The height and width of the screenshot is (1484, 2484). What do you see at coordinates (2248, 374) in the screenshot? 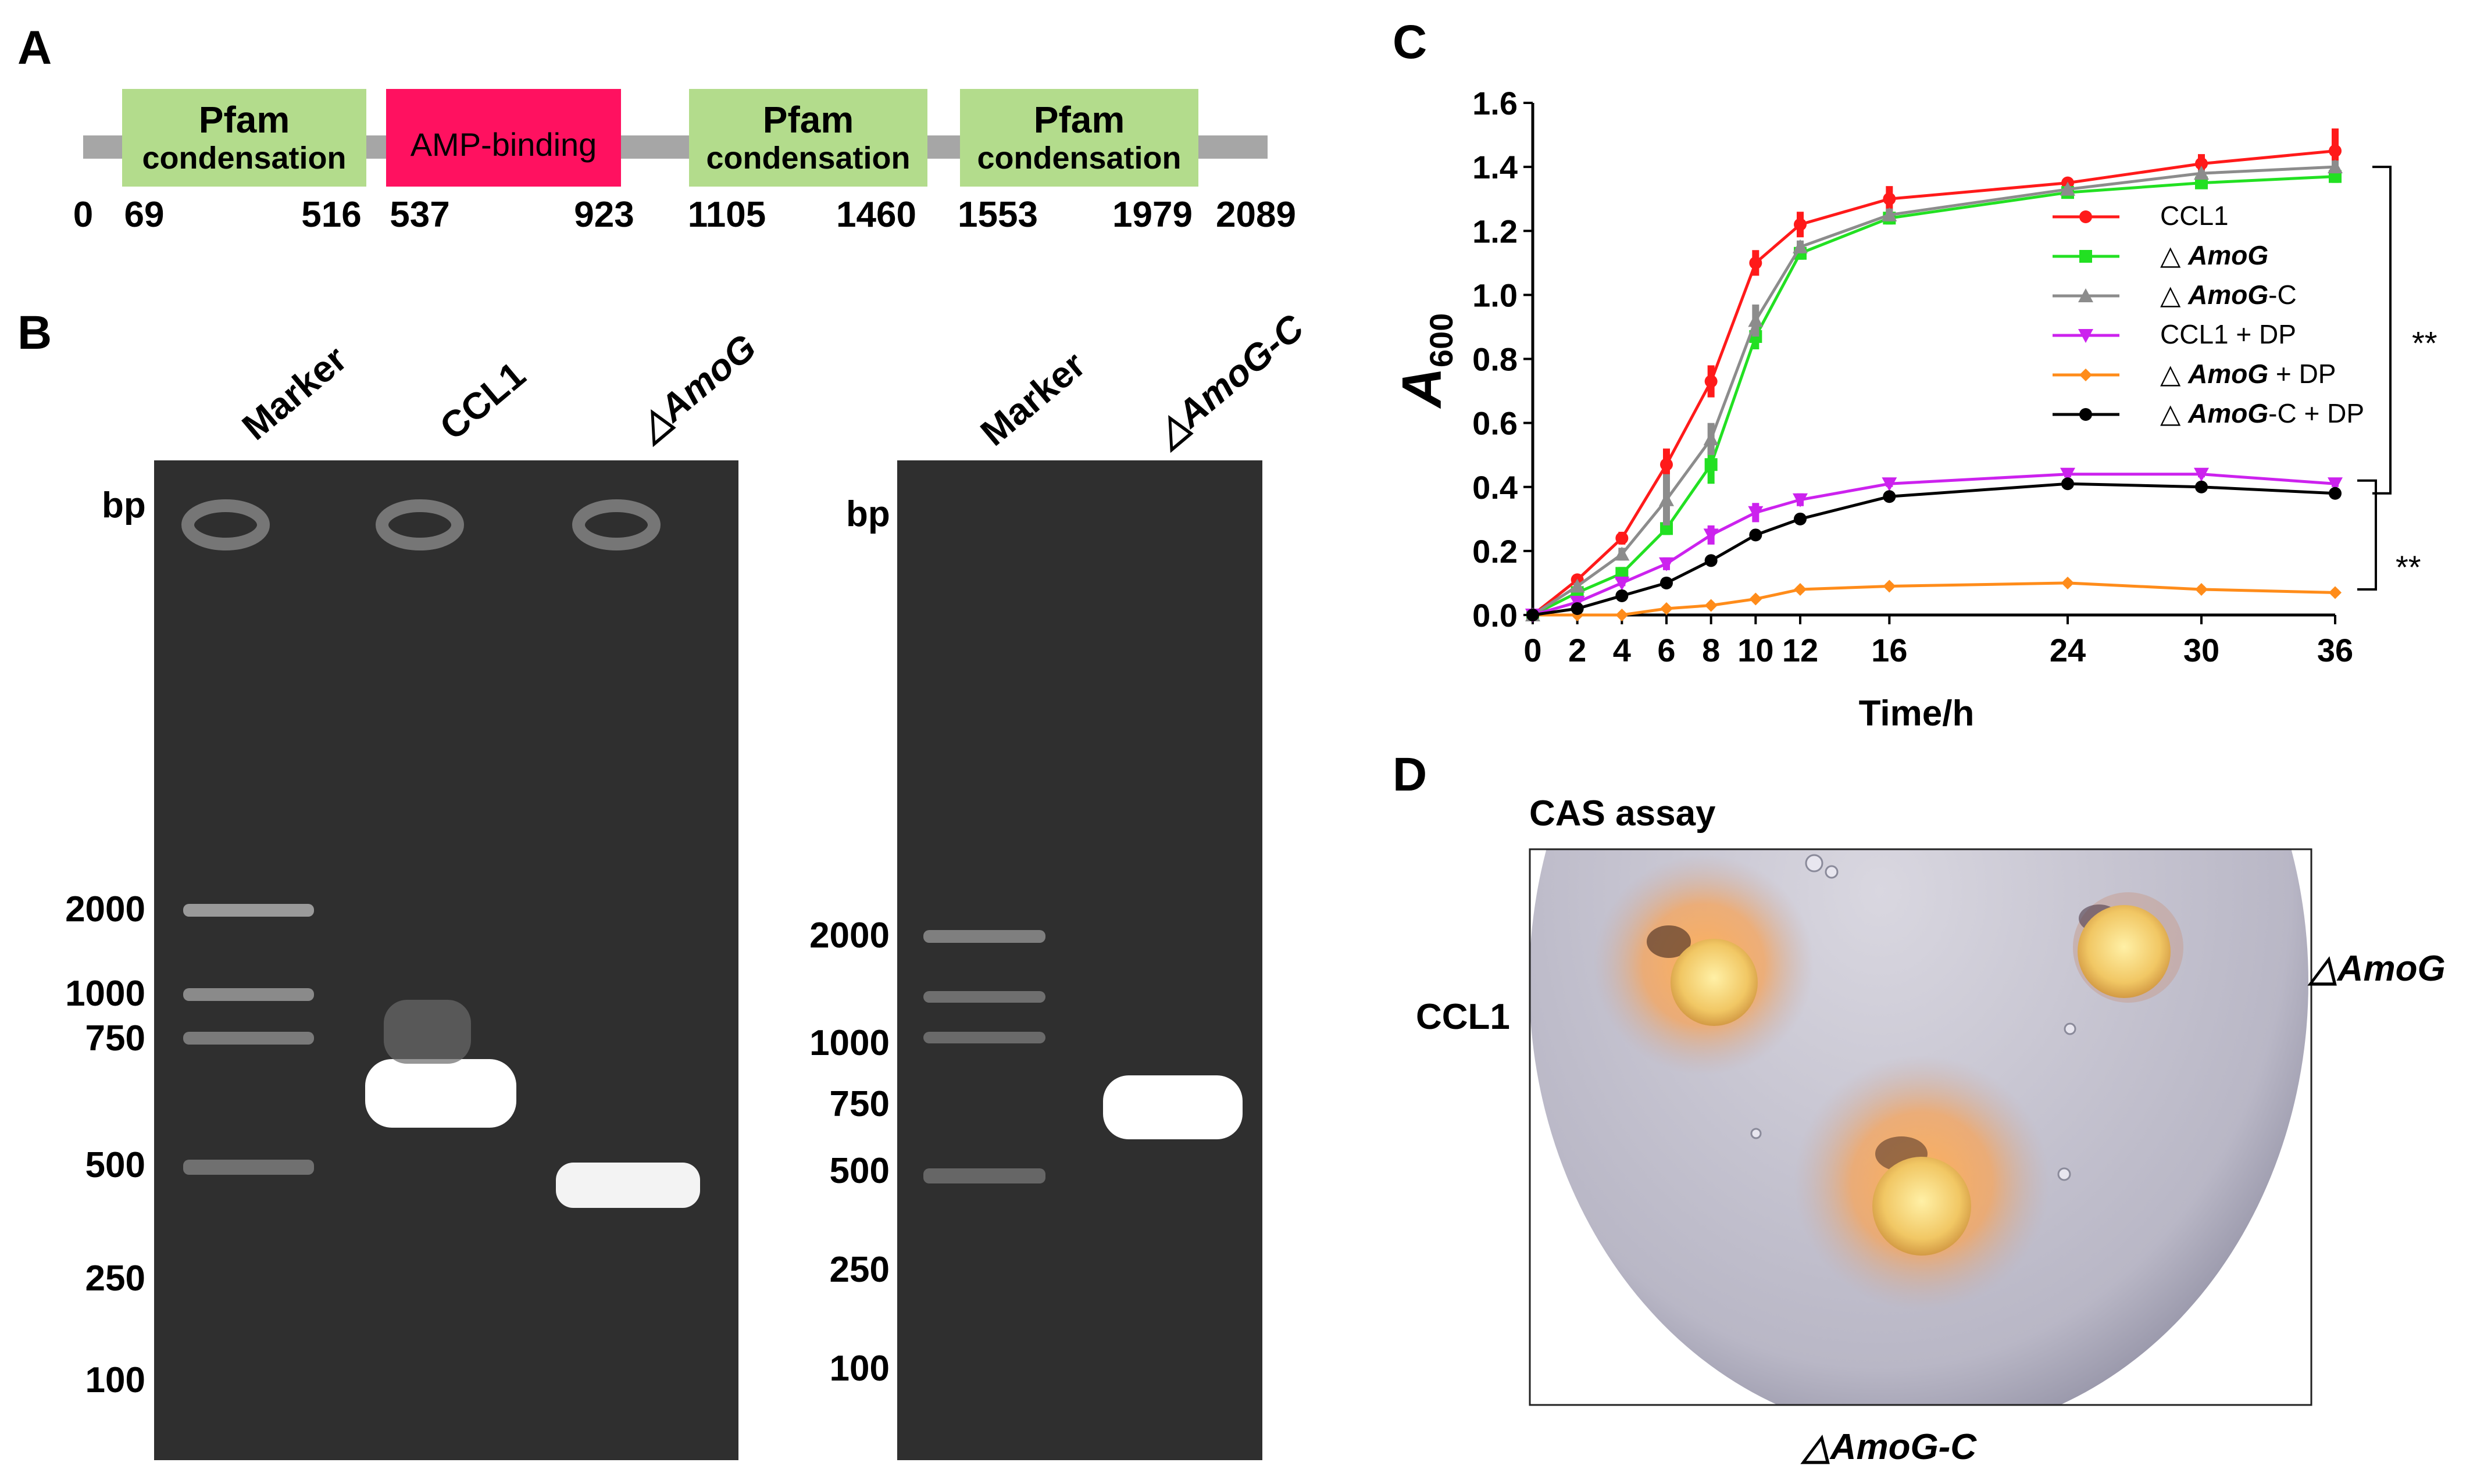
I see `legend-label: △ AmoG + DP` at bounding box center [2248, 374].